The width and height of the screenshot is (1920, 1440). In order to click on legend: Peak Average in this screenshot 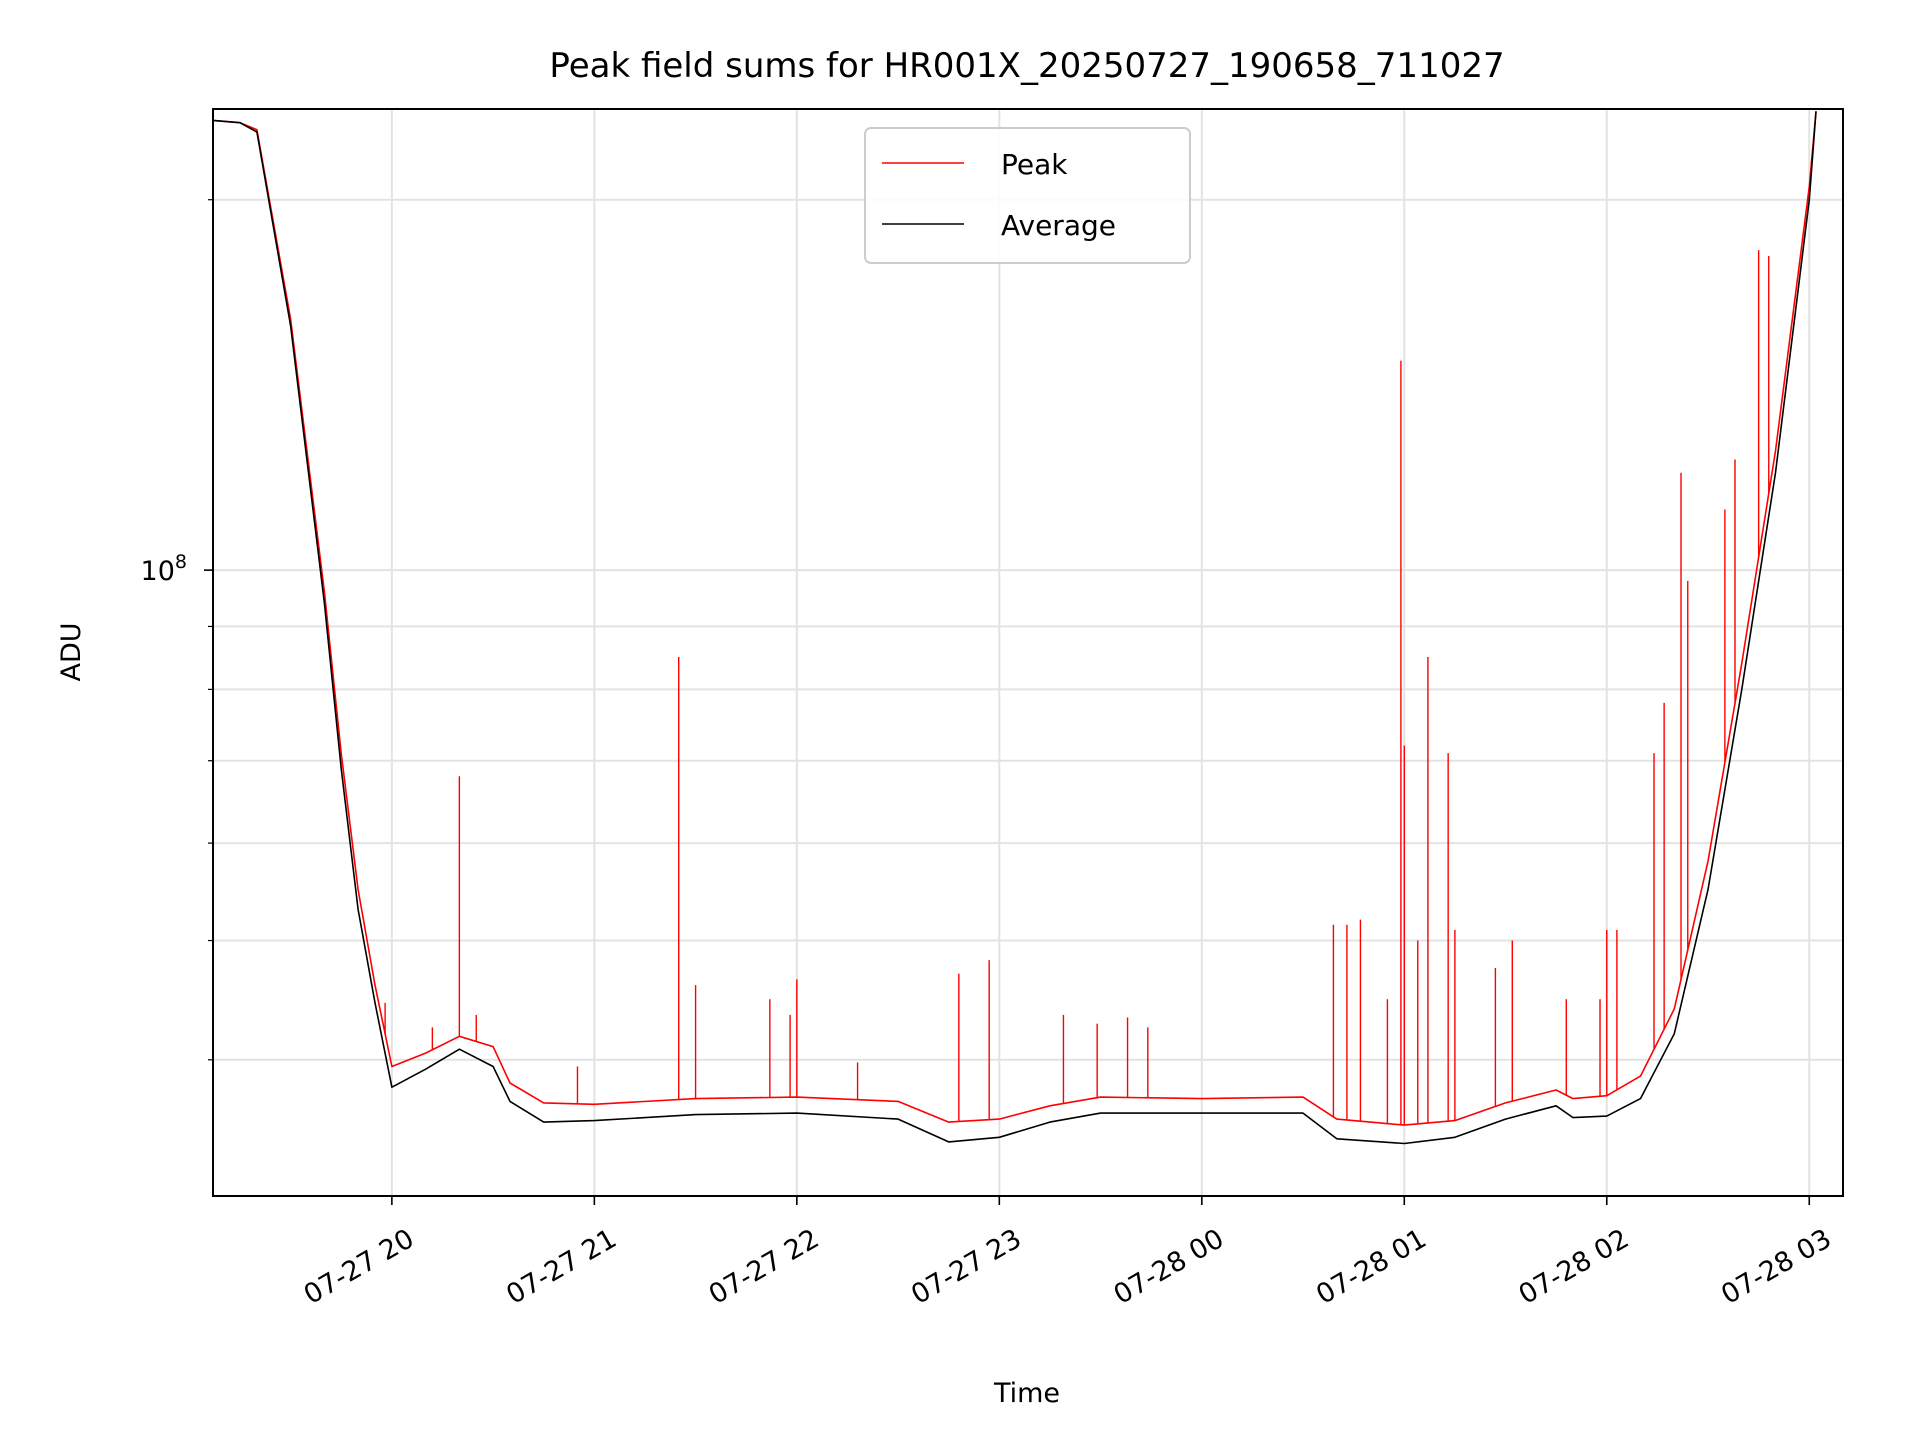, I will do `click(1027, 195)`.